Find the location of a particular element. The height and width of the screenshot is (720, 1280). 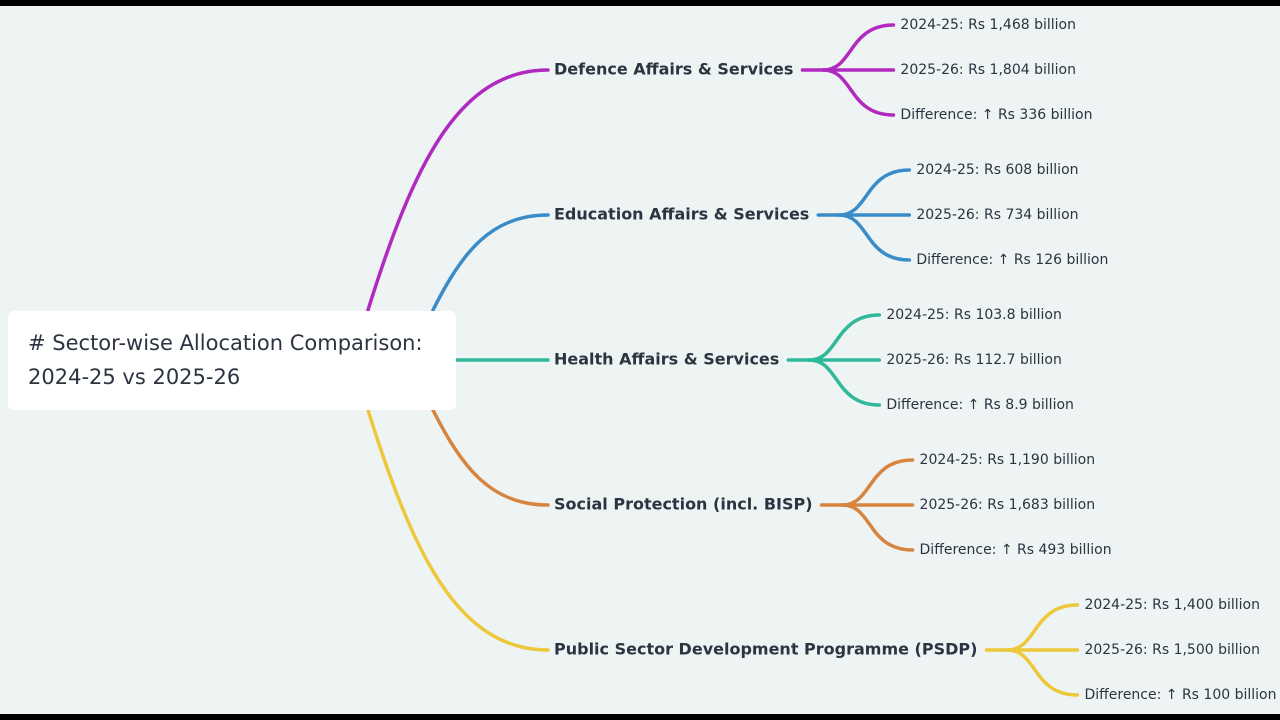

branch-label: Social Protection (incl. BISP) is located at coordinates (683, 504).